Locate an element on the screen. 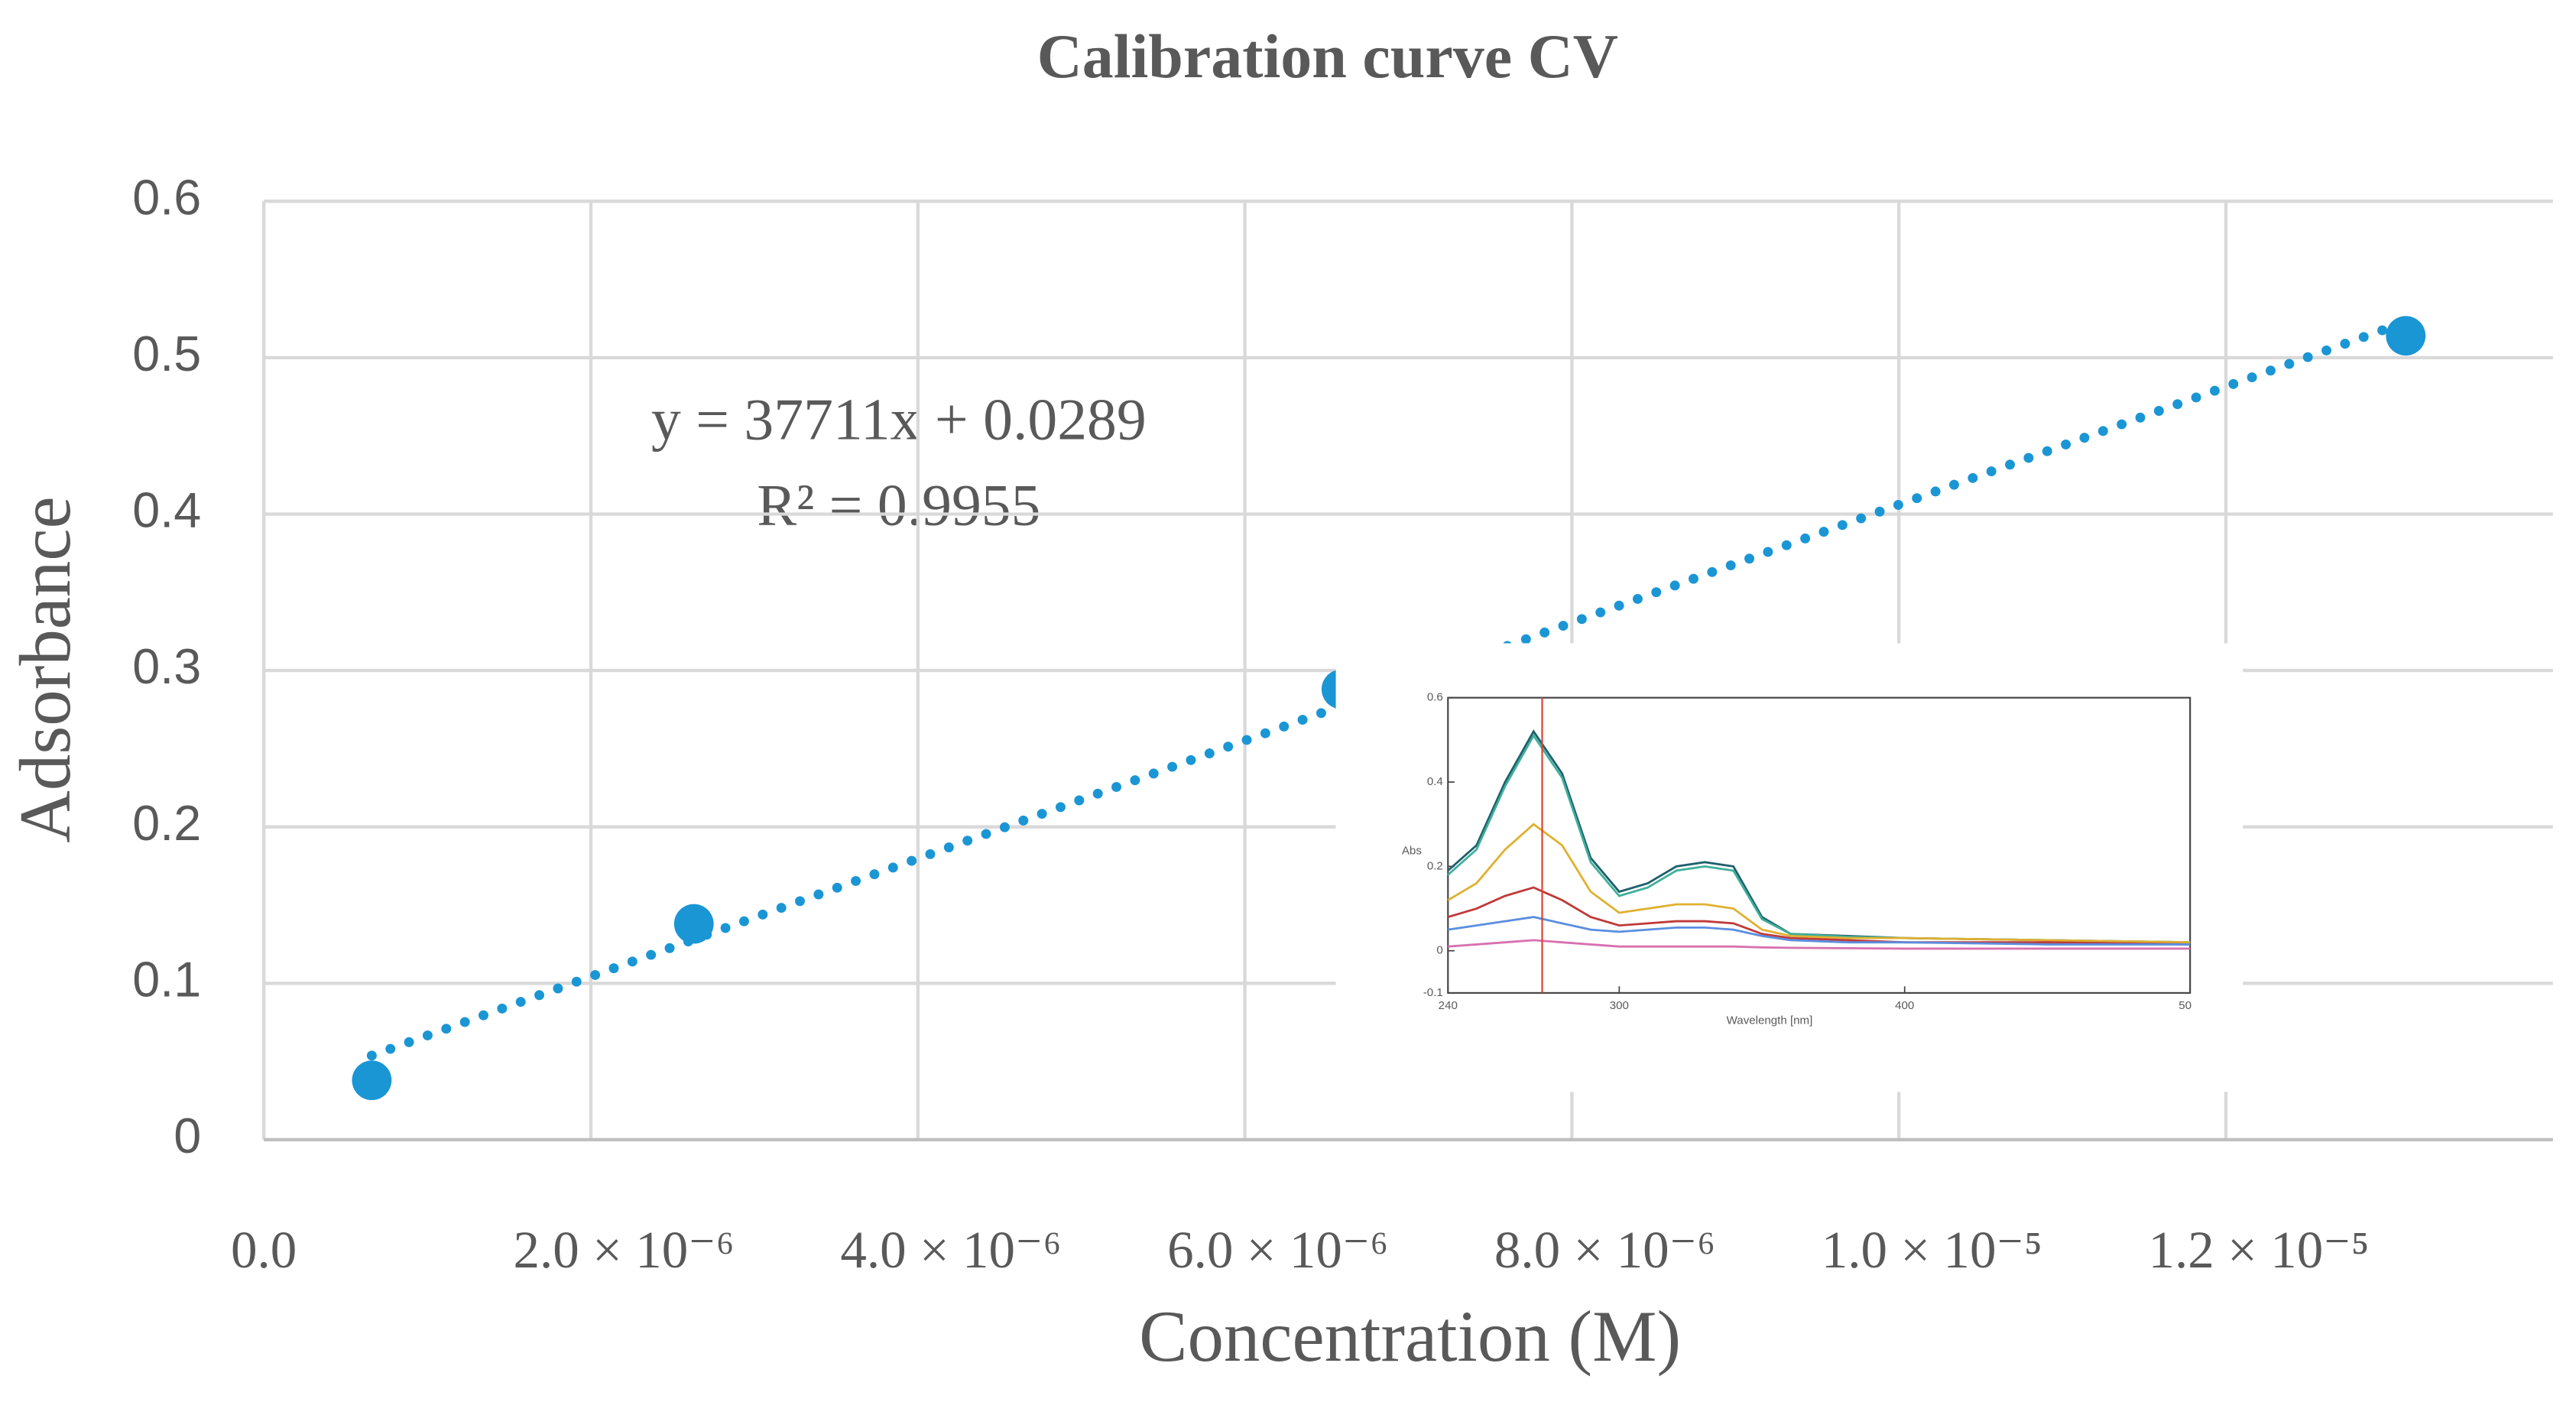  x-axis-label: Wavelength [nm] is located at coordinates (1770, 1021).